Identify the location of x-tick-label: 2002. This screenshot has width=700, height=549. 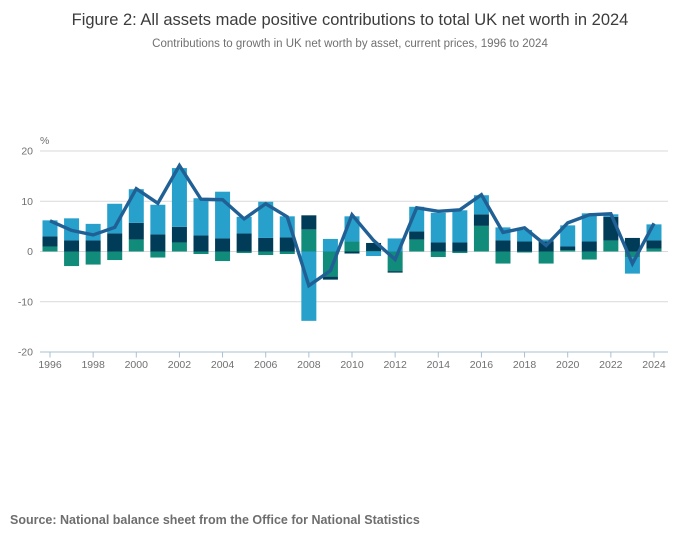
(180, 365).